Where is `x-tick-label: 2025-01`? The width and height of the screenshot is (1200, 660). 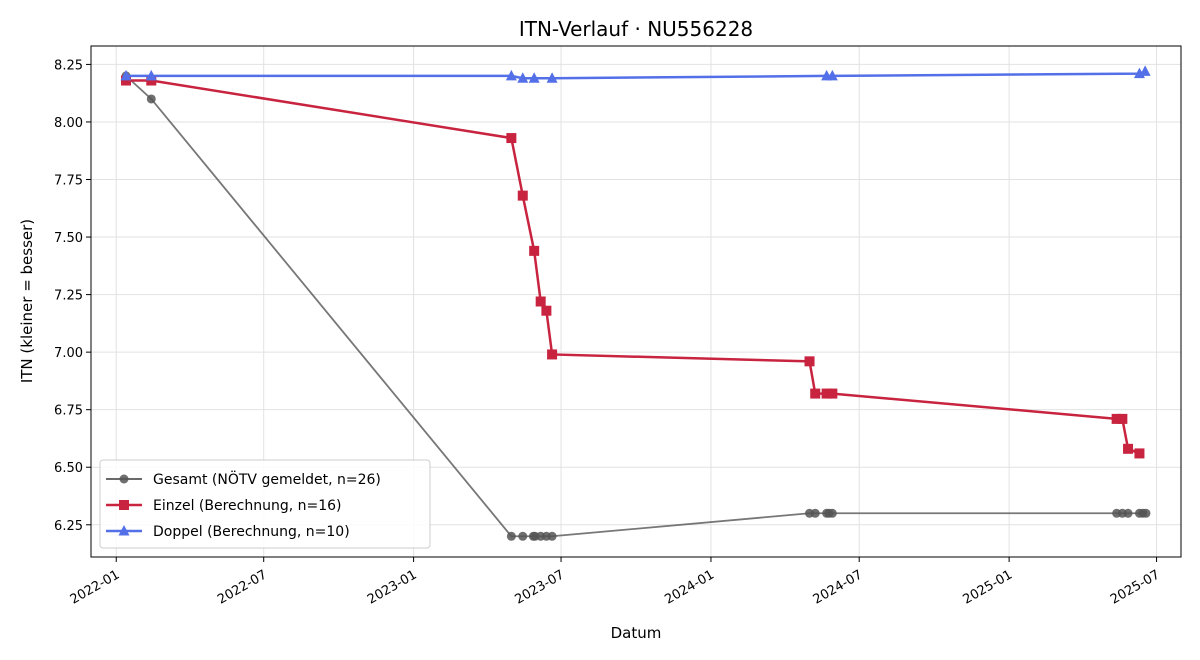
x-tick-label: 2025-01 is located at coordinates (988, 587).